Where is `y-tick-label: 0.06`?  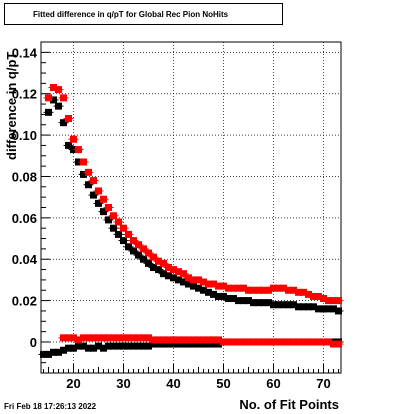
y-tick-label: 0.06 is located at coordinates (24, 218).